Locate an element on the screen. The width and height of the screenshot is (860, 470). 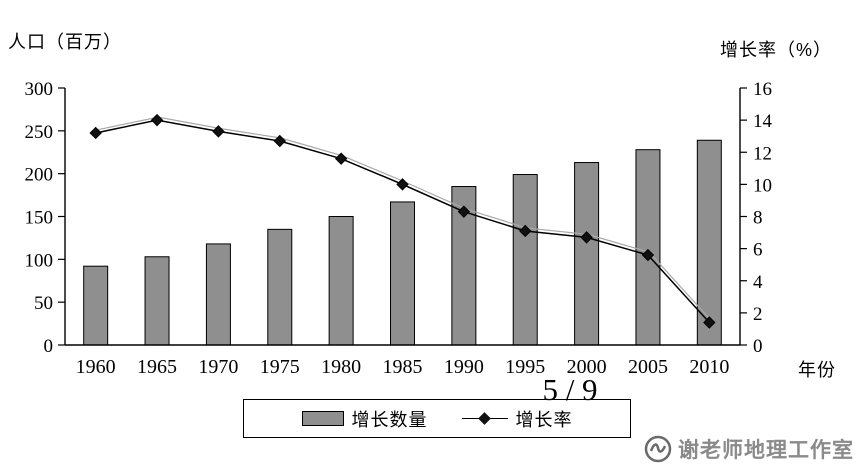
left-tick-label: 200 is located at coordinates (39, 175).